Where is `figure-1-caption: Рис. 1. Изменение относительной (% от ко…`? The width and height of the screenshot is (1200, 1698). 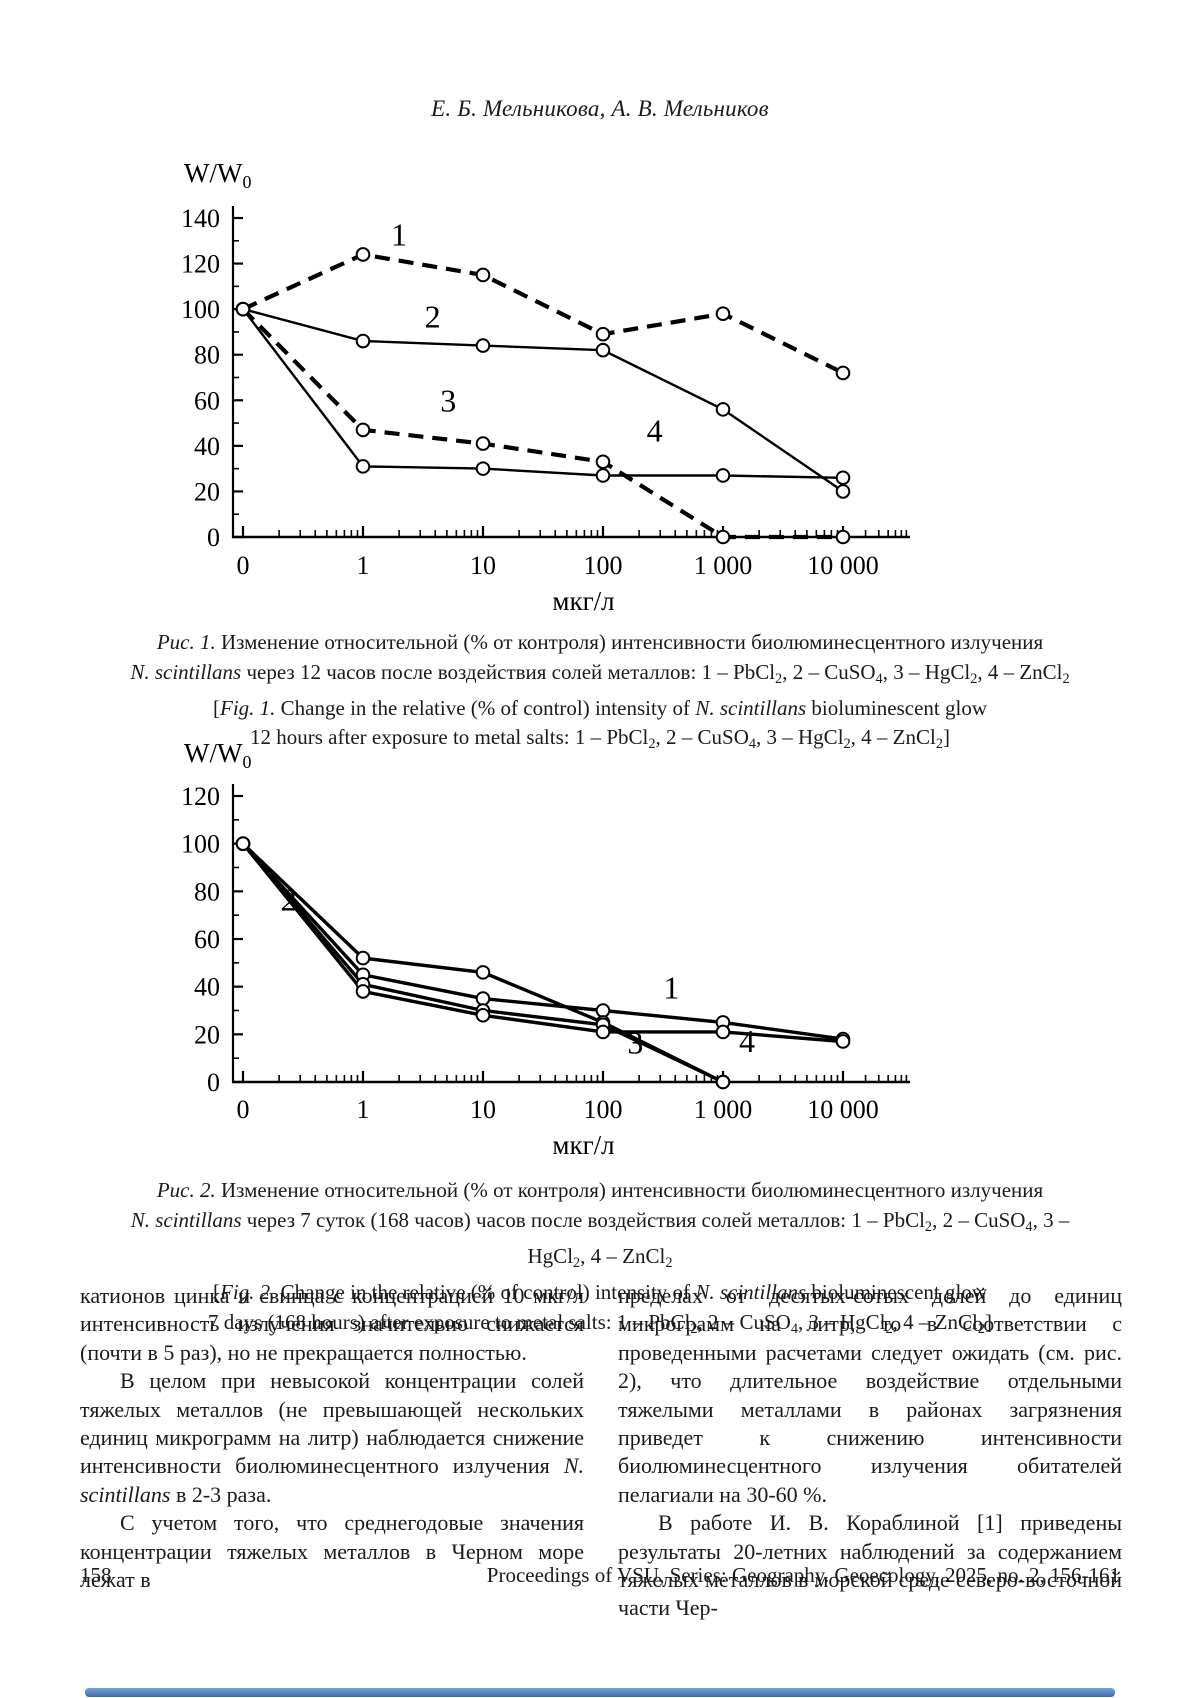 figure-1-caption: Рис. 1. Изменение относительной (% от ко… is located at coordinates (600, 694).